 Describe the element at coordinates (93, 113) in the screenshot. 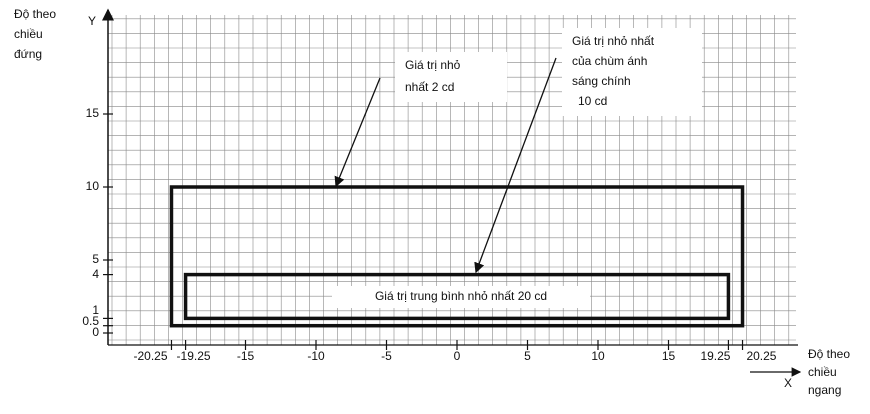

I see `y-tick-label: 15` at that location.